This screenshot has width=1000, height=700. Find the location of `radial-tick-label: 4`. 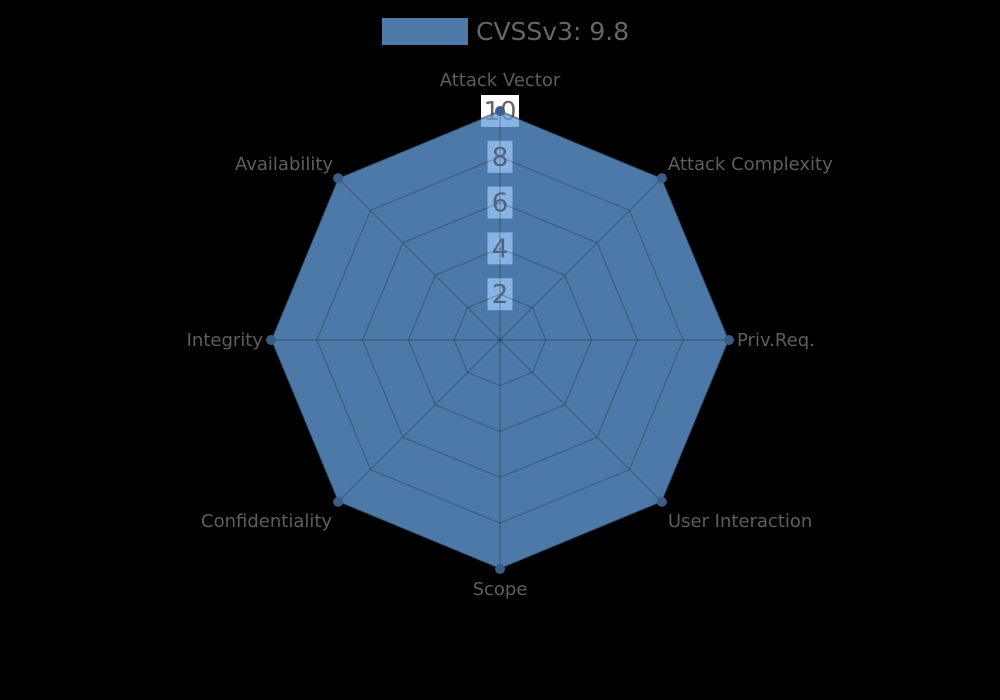

radial-tick-label: 4 is located at coordinates (500, 249).